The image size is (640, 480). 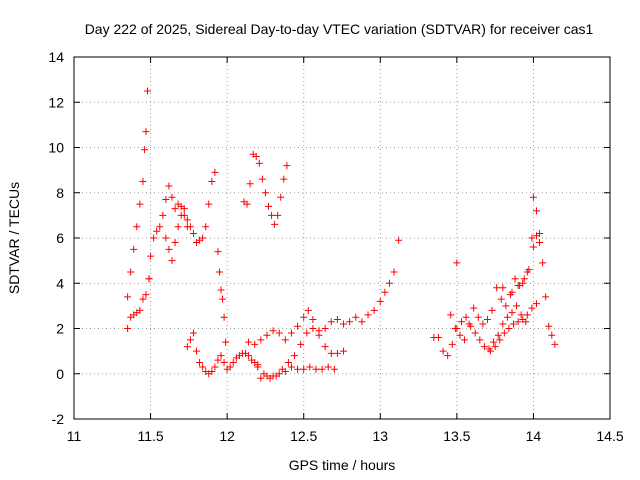 What do you see at coordinates (456, 436) in the screenshot?
I see `x-tick-label: 13.5` at bounding box center [456, 436].